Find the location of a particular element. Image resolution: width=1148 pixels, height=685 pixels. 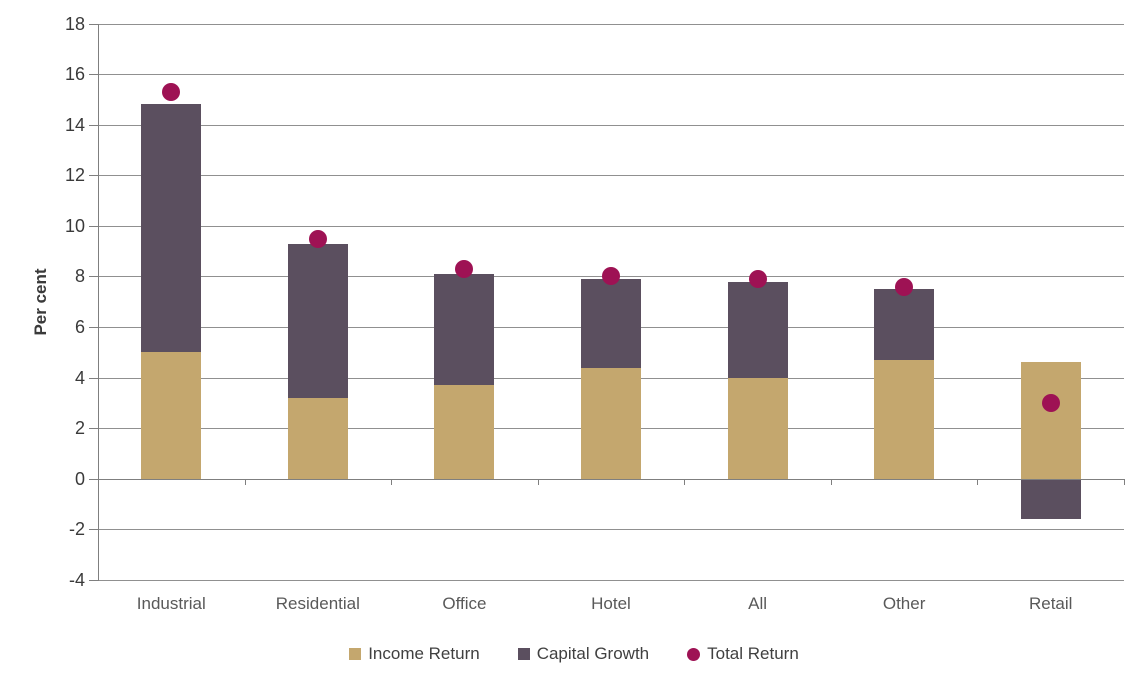

y-tick-label--2: -2 is located at coordinates (76, 529).